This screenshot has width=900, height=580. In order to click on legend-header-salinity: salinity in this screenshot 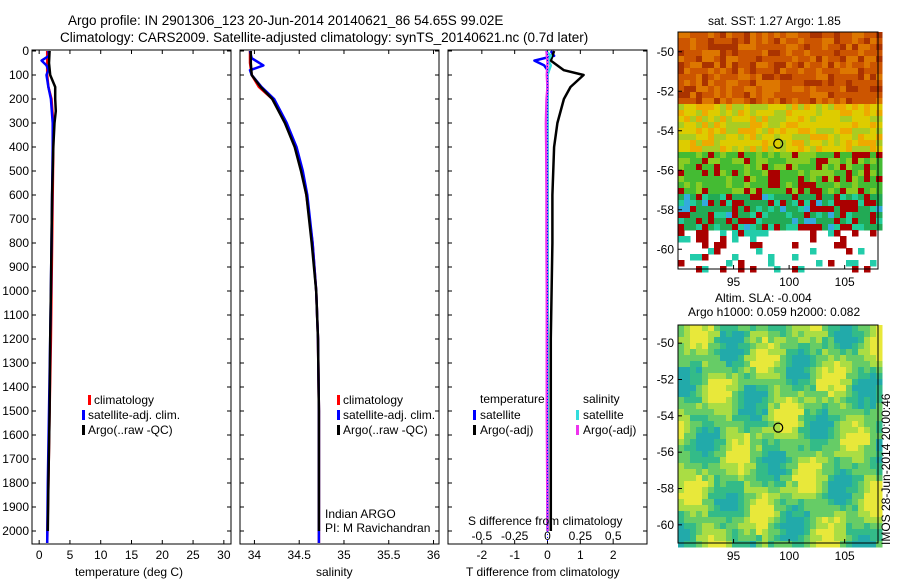, I will do `click(601, 399)`.